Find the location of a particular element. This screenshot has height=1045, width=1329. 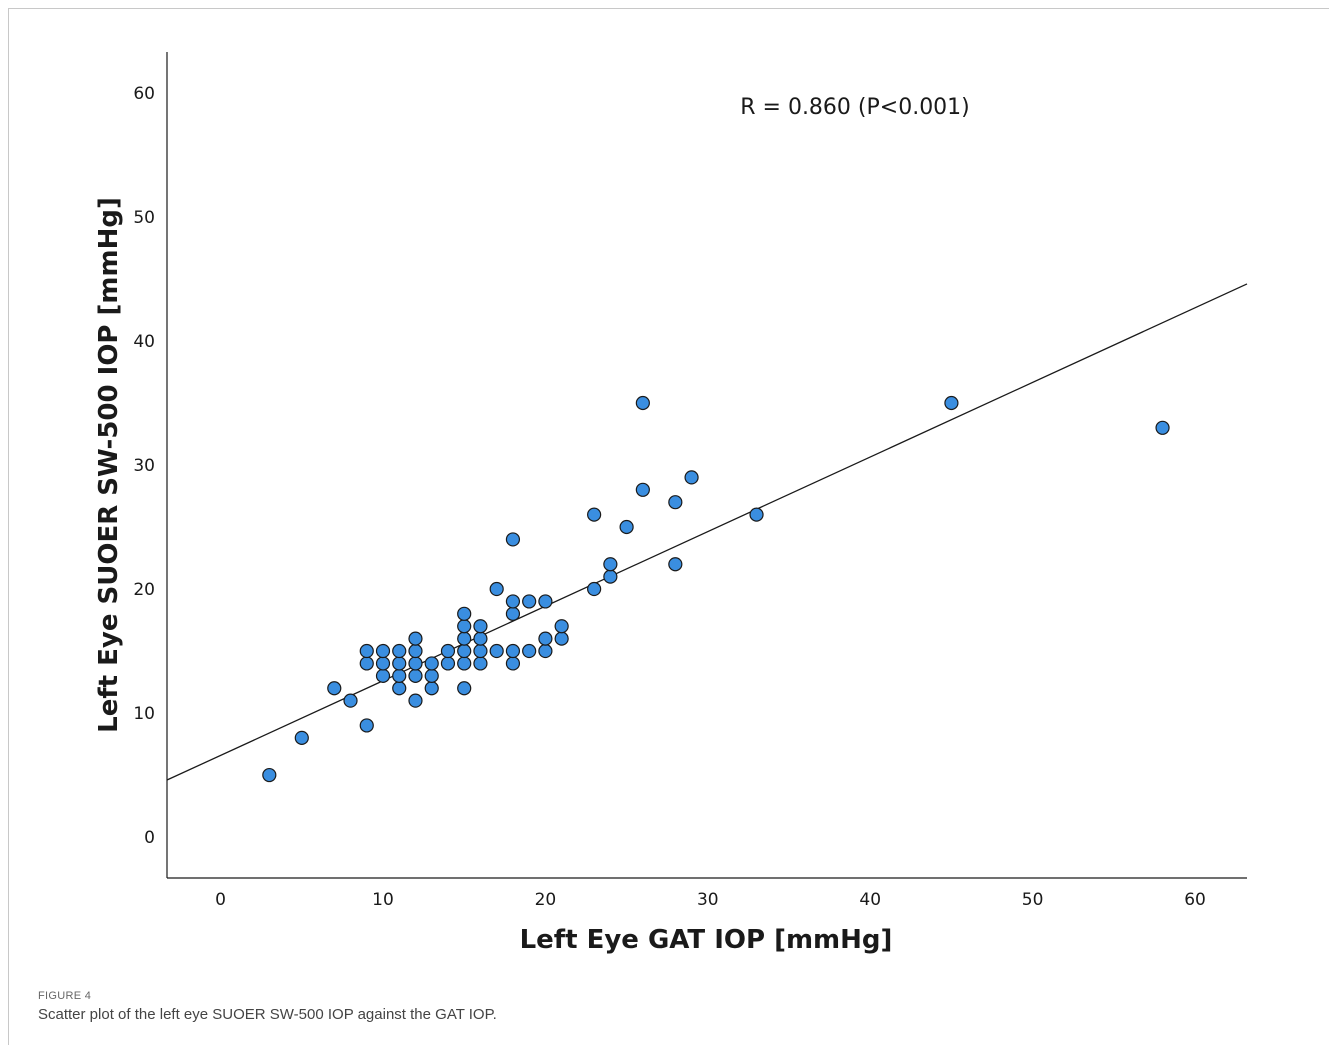

correlation-annotation: R = 0.860 (P<0.001) is located at coordinates (855, 107).